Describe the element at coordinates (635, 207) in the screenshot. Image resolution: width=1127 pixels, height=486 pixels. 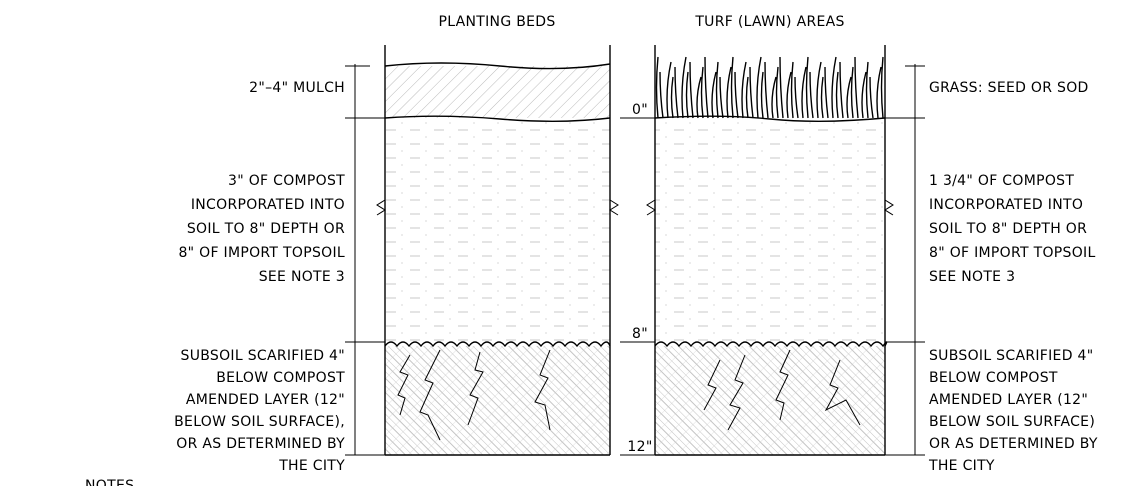
I see `break-marks` at that location.